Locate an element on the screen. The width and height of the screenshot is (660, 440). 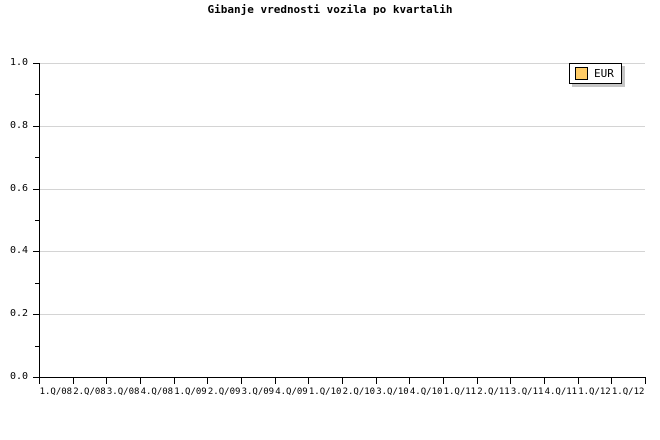
x-axis-label: 4.Q/11 is located at coordinates (561, 392).